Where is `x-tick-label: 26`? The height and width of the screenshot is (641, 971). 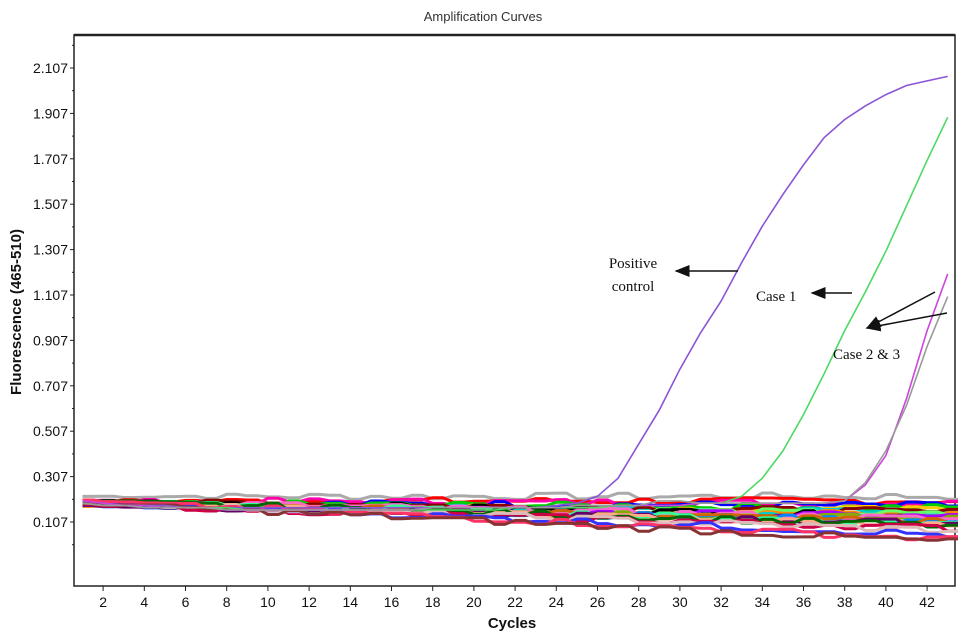 x-tick-label: 26 is located at coordinates (598, 602).